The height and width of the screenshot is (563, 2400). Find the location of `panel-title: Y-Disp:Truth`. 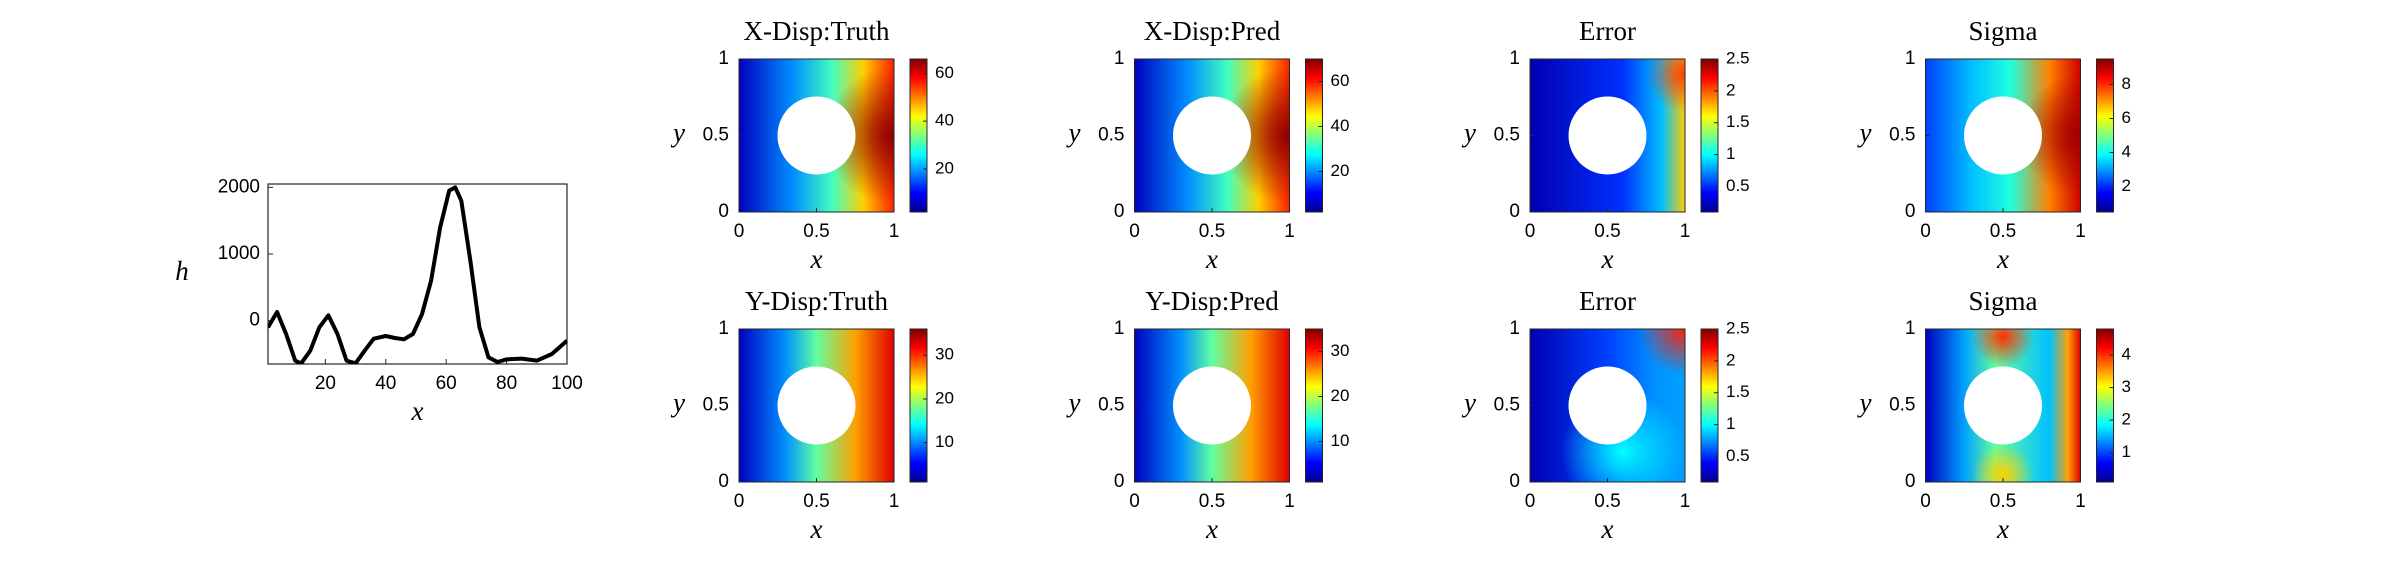

panel-title: Y-Disp:Truth is located at coordinates (817, 301).